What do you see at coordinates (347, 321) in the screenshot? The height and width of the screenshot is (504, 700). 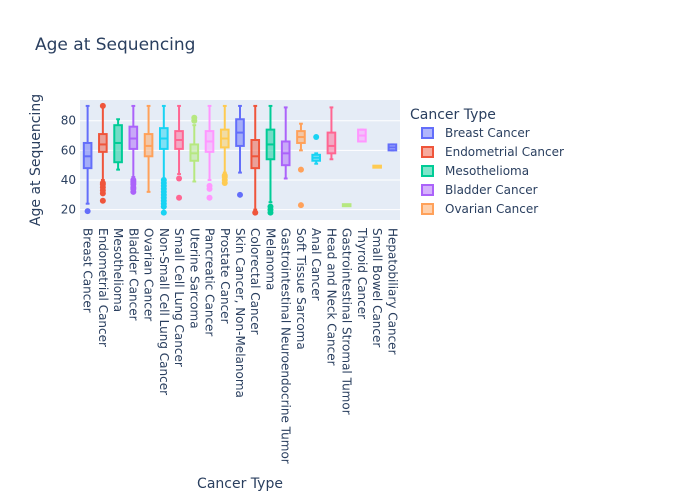 I see `x-tick-label: Gastrointestinal Stromal Tumor` at bounding box center [347, 321].